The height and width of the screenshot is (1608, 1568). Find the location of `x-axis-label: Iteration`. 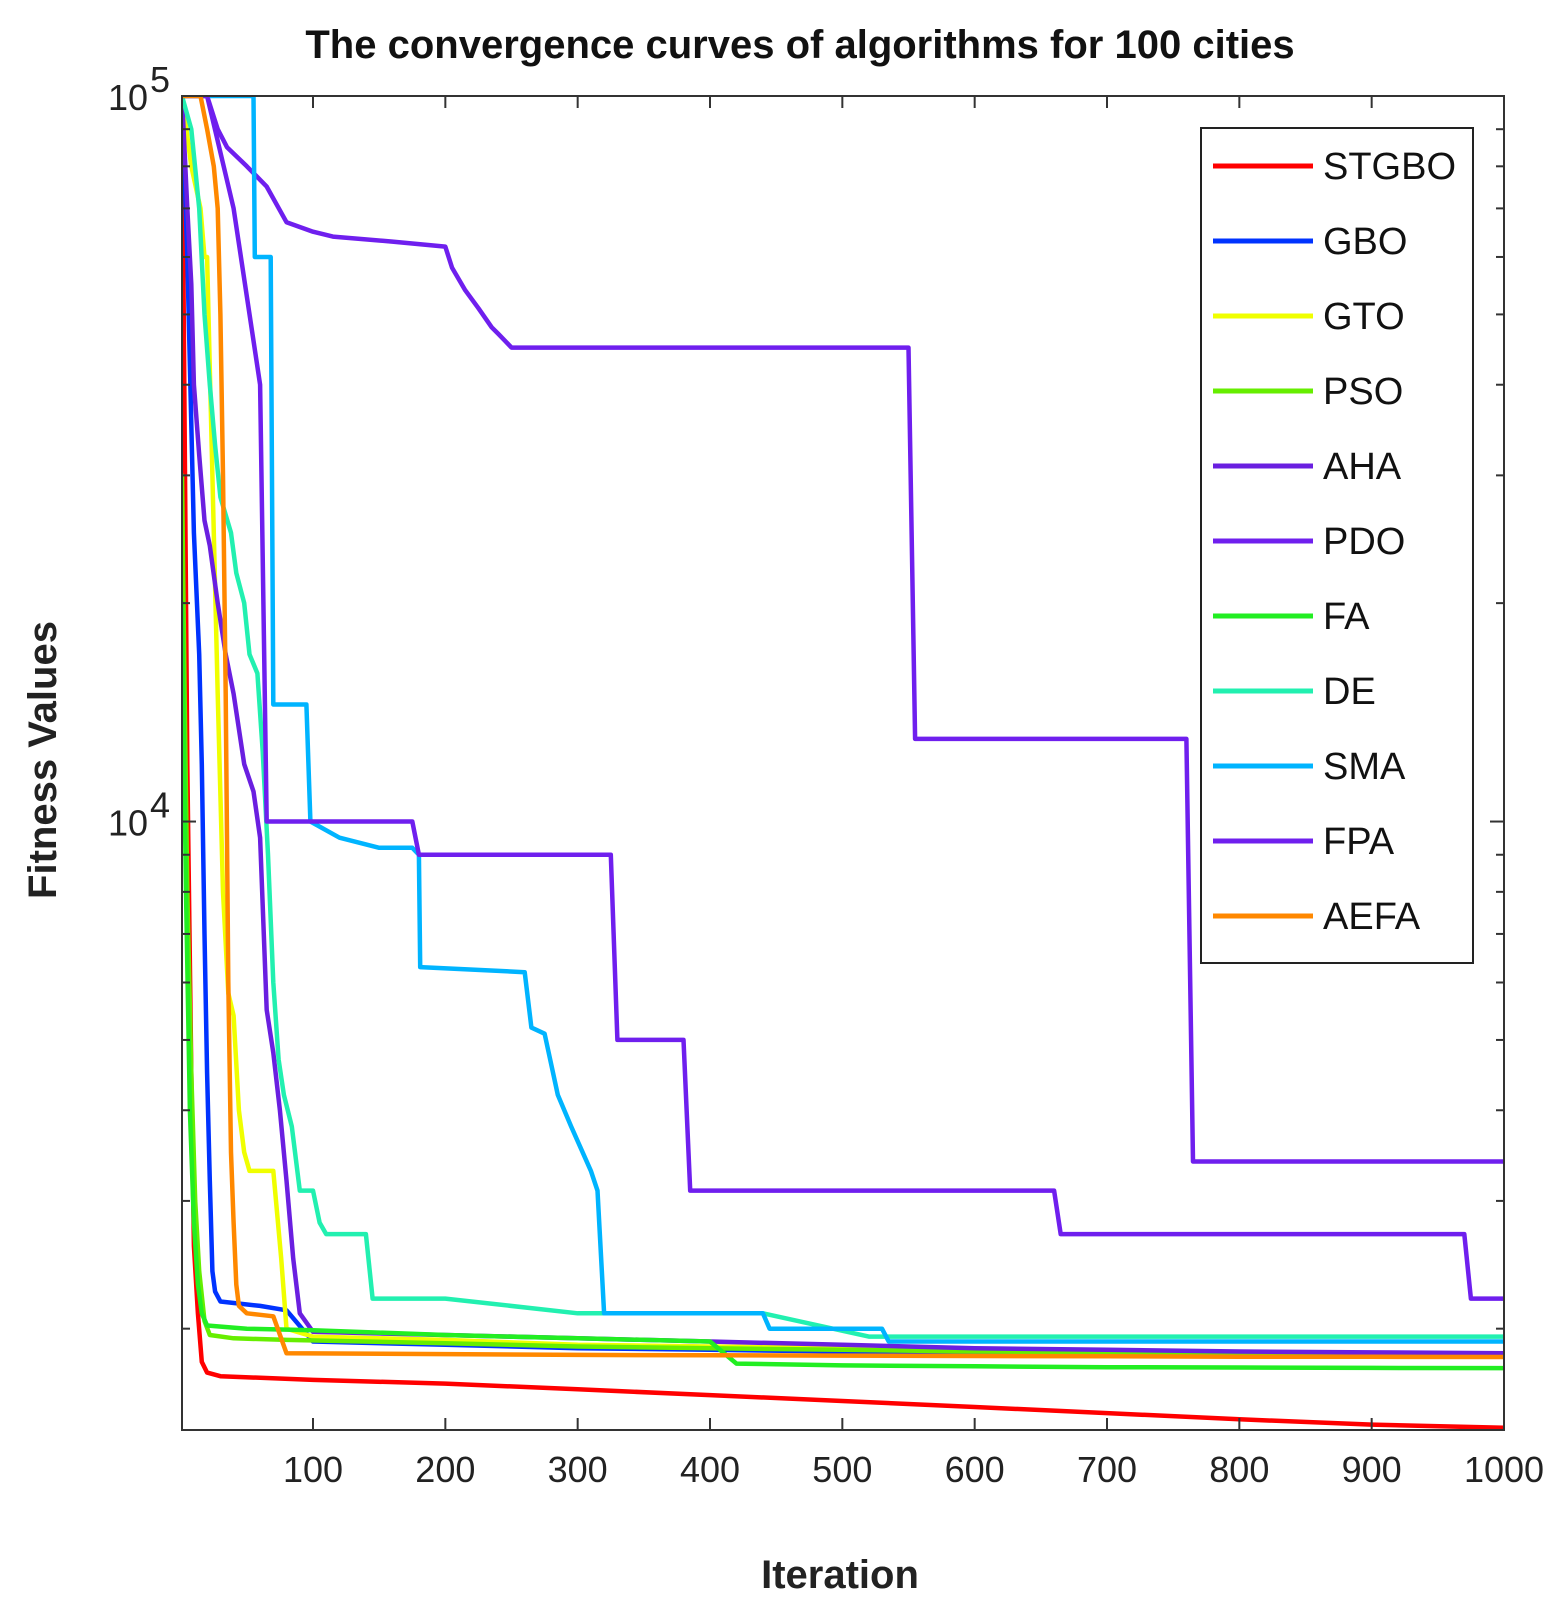

x-axis-label: Iteration is located at coordinates (840, 1575).